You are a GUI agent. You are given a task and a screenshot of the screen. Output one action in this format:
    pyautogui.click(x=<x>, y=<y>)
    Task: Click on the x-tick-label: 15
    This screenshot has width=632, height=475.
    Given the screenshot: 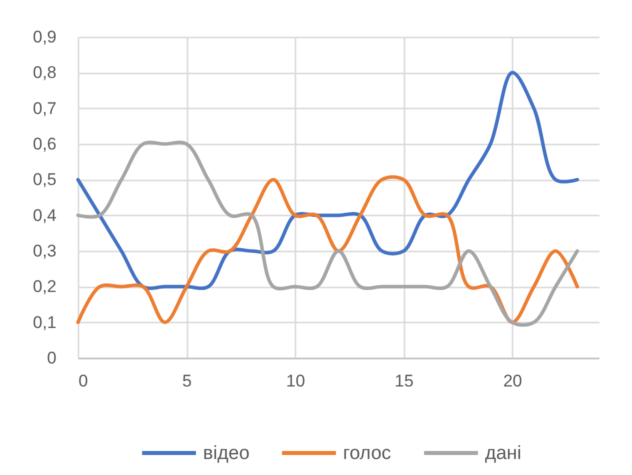 What is the action you would take?
    pyautogui.click(x=404, y=381)
    